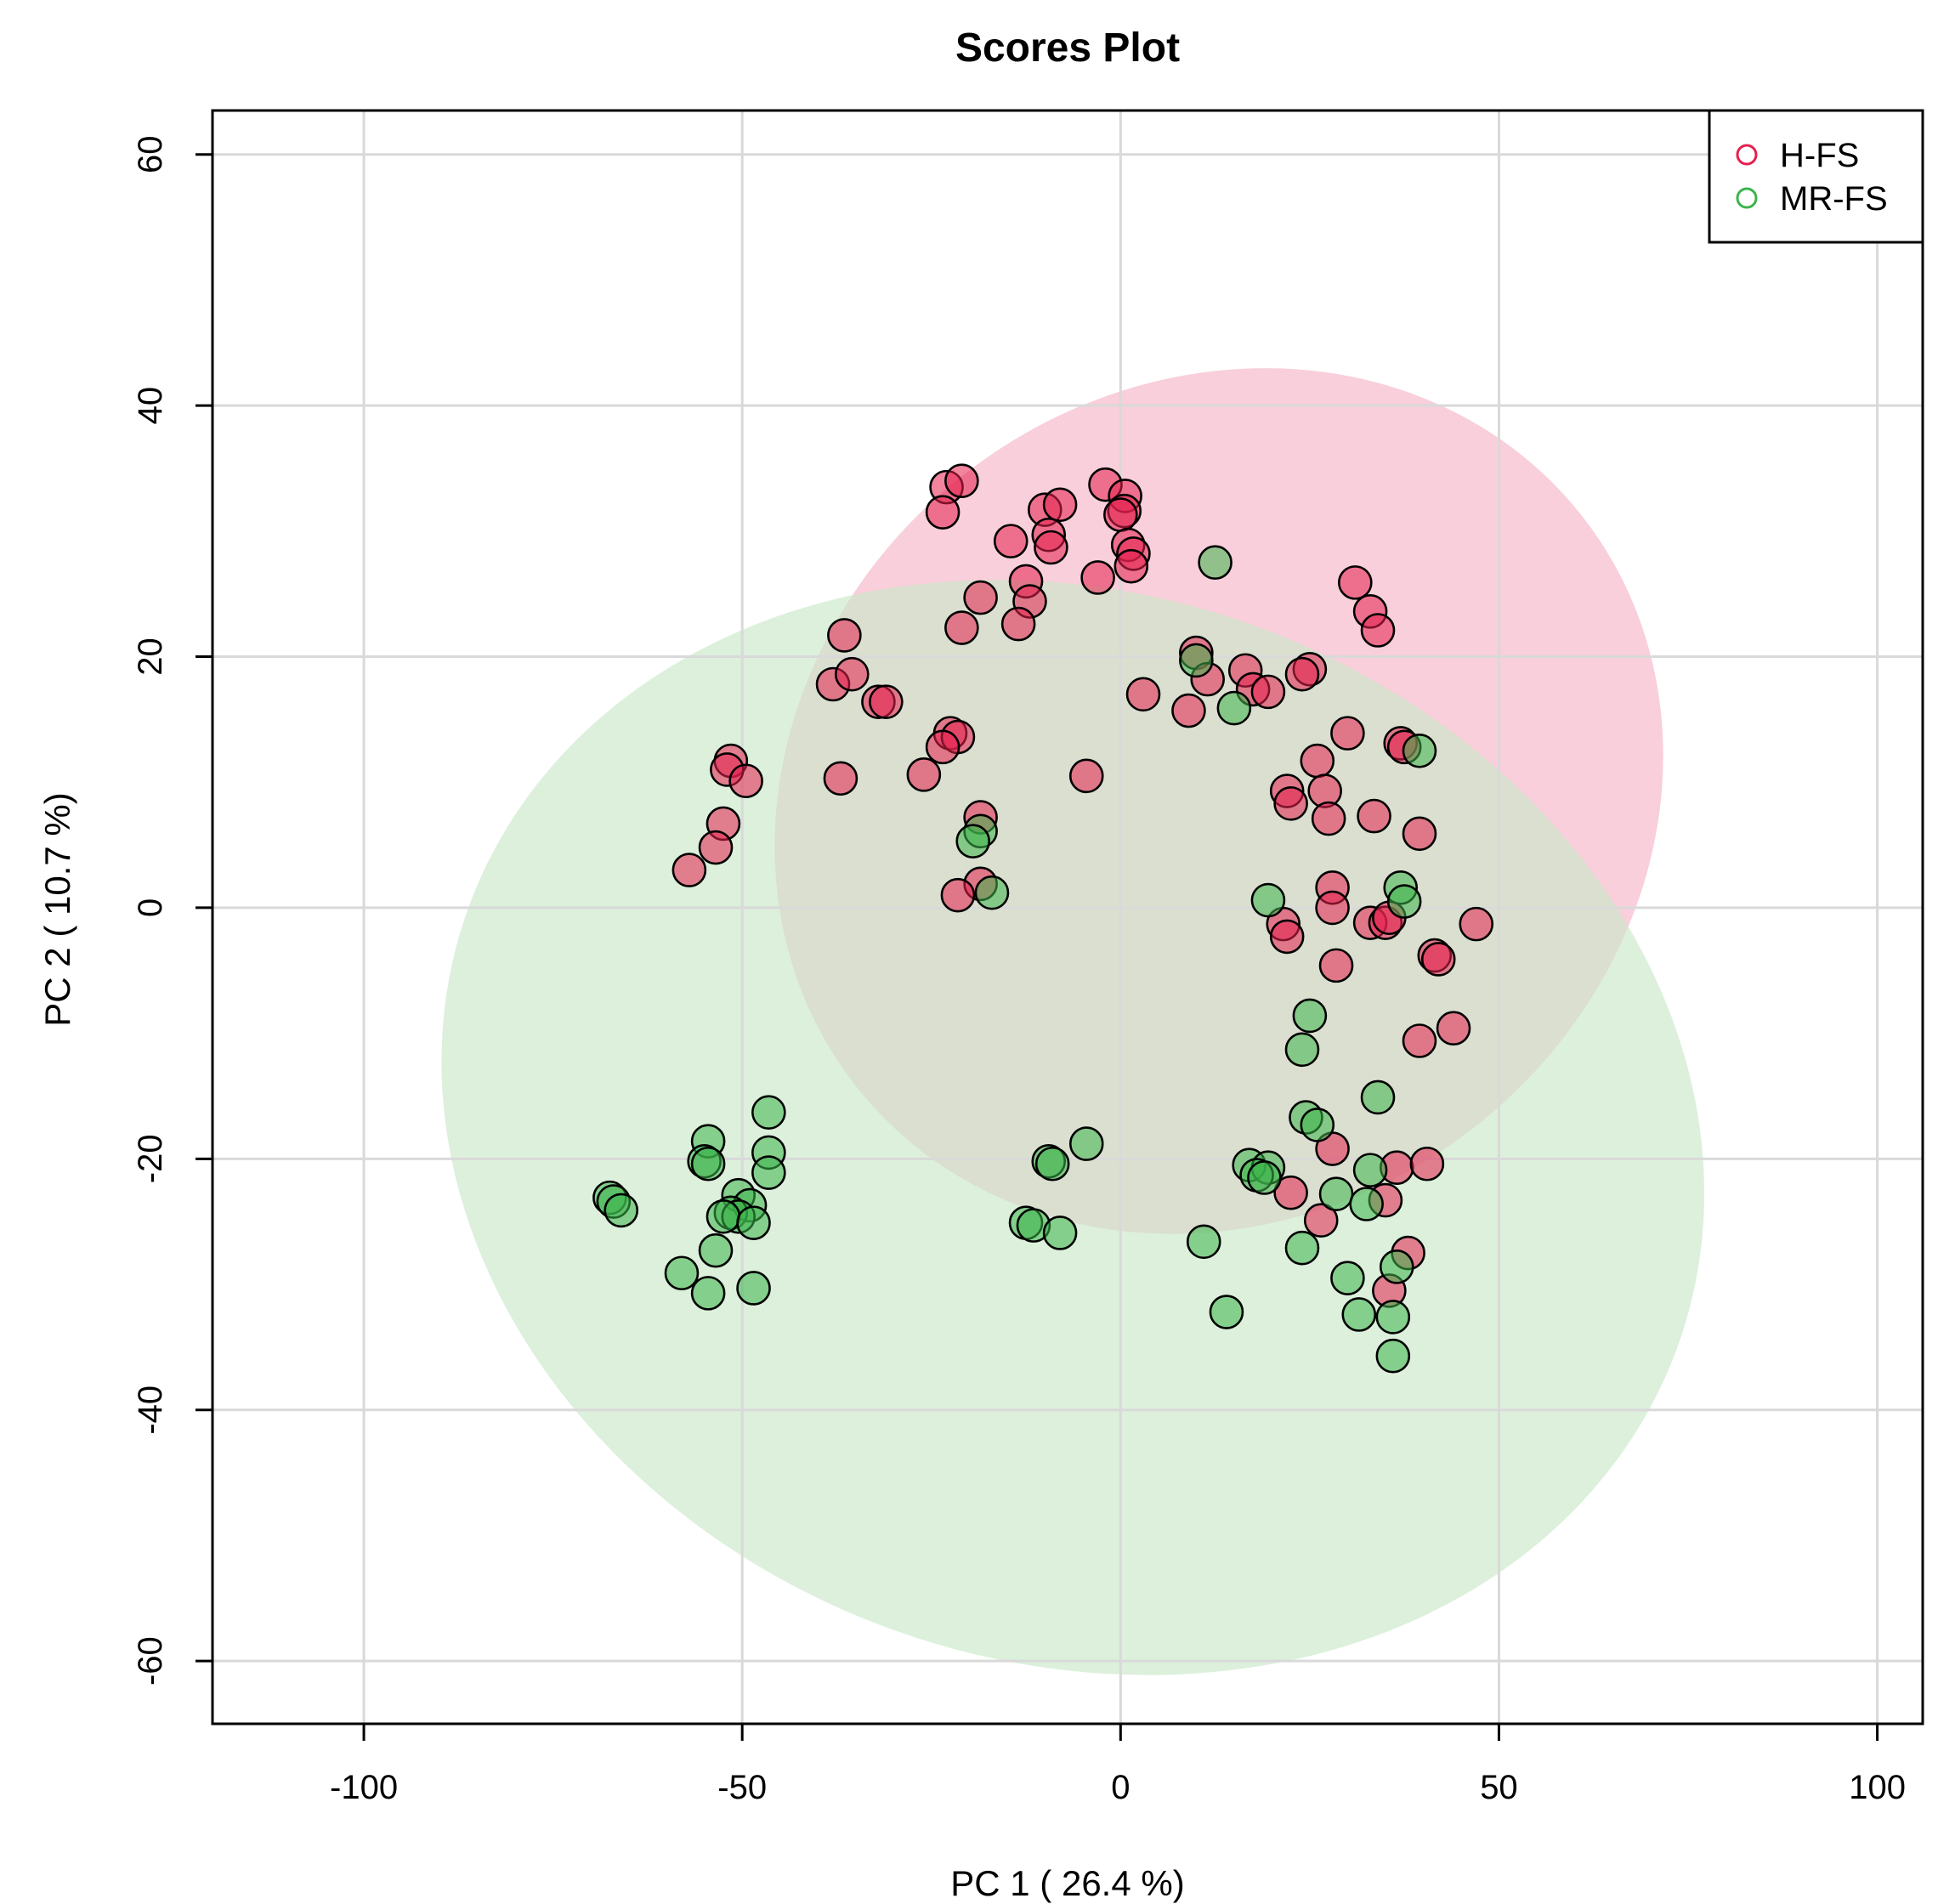 This screenshot has width=1938, height=1904. I want to click on y-tick-label: 0, so click(150, 907).